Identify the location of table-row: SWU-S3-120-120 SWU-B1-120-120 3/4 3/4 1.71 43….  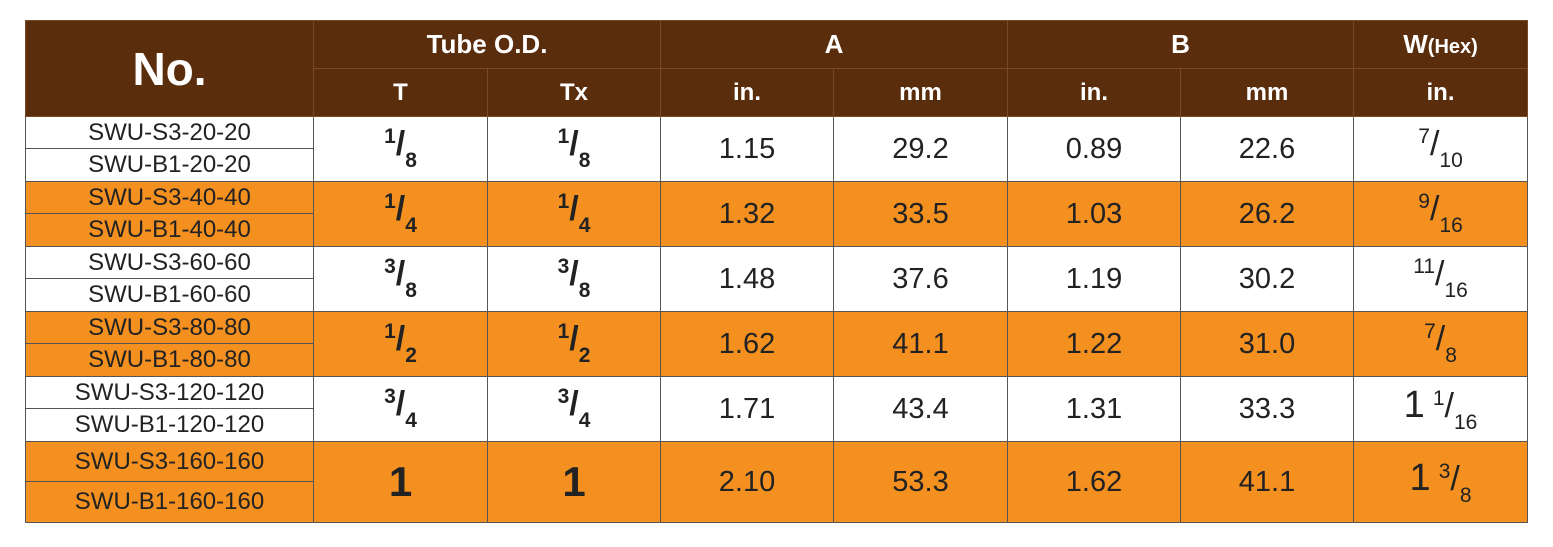
(777, 409).